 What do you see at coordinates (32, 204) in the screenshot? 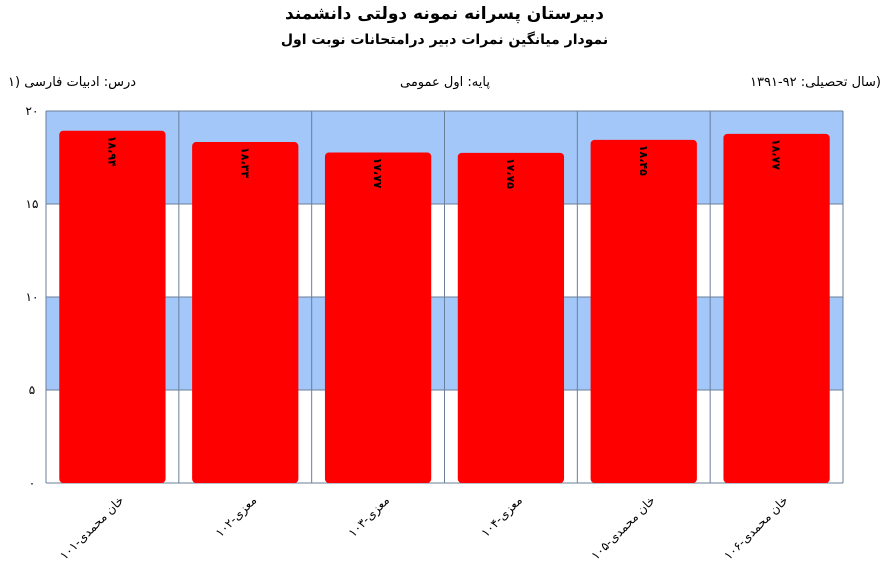
I see `y-tick-label: ۱۵` at bounding box center [32, 204].